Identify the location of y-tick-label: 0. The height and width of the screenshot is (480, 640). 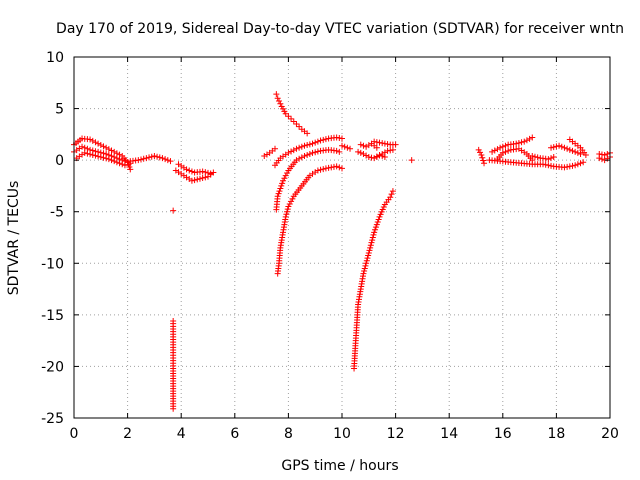
(59, 161).